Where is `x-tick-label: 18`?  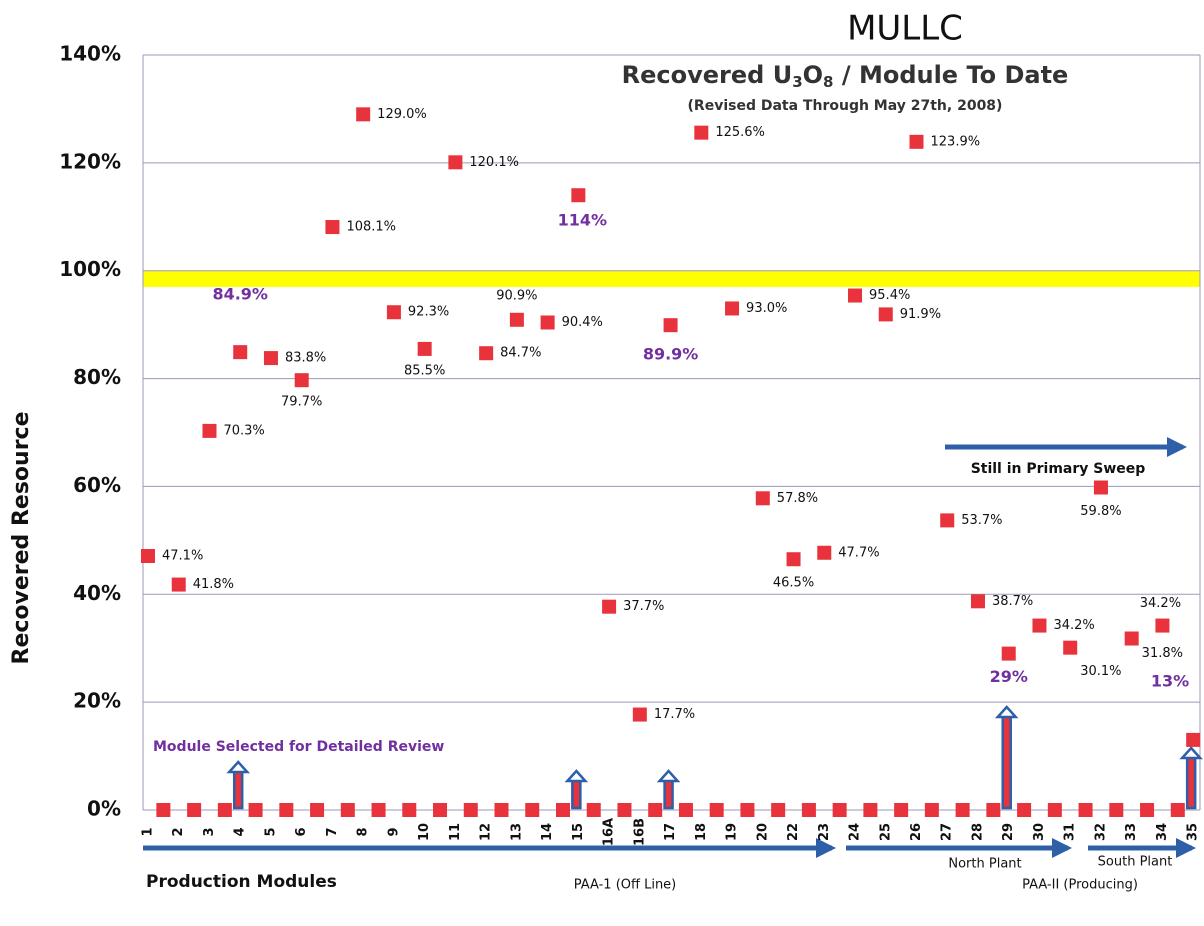
x-tick-label: 18 is located at coordinates (701, 832).